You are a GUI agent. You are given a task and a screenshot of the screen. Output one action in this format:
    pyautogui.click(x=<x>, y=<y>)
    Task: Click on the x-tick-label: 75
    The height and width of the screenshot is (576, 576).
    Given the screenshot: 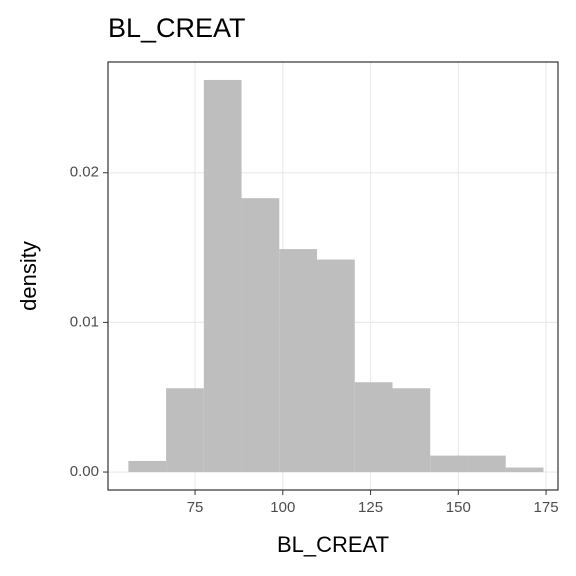 What is the action you would take?
    pyautogui.click(x=195, y=507)
    